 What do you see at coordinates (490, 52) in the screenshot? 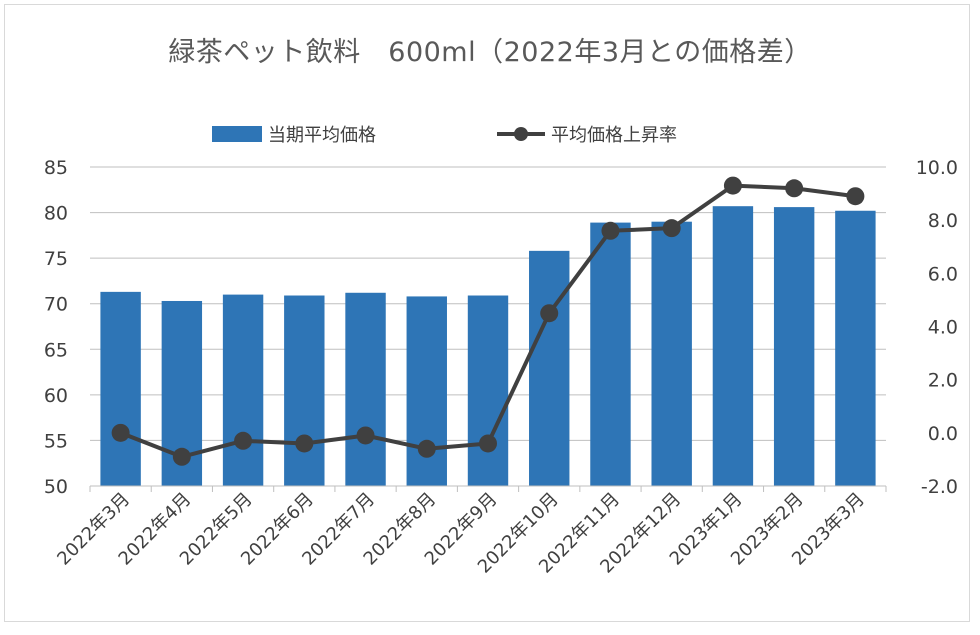
I see `chart-title: 緑茶ペット飲料 600ml（2022年3月との価格差）` at bounding box center [490, 52].